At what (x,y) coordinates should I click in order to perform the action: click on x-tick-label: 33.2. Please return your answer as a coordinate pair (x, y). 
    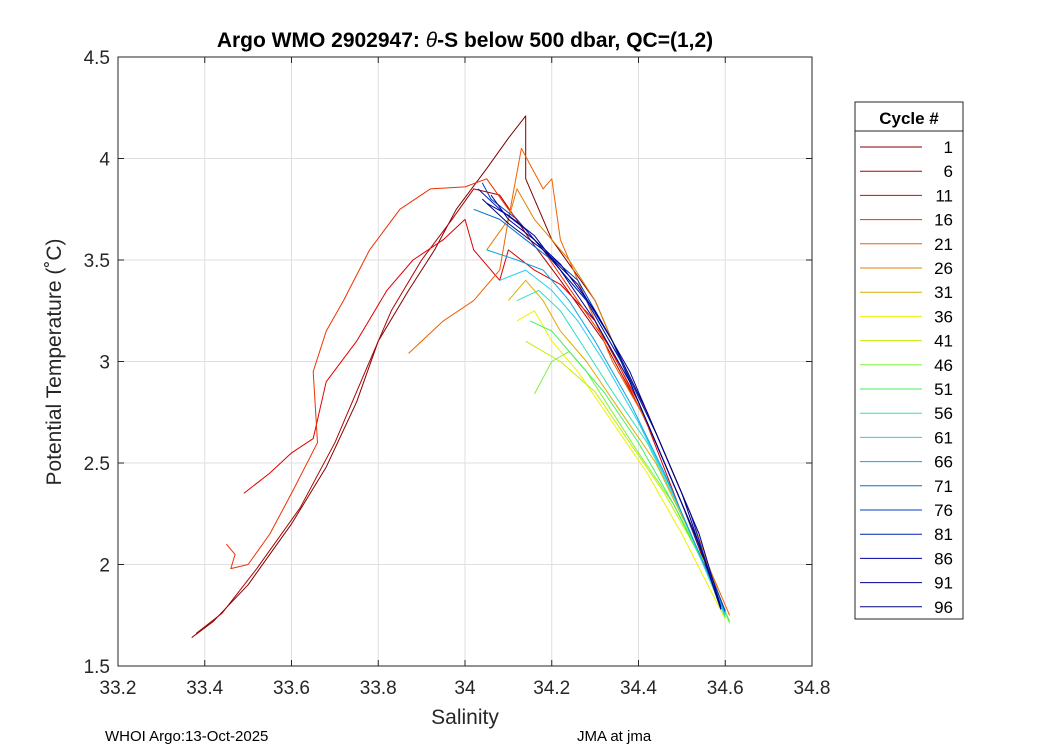
    Looking at the image, I should click on (118, 688).